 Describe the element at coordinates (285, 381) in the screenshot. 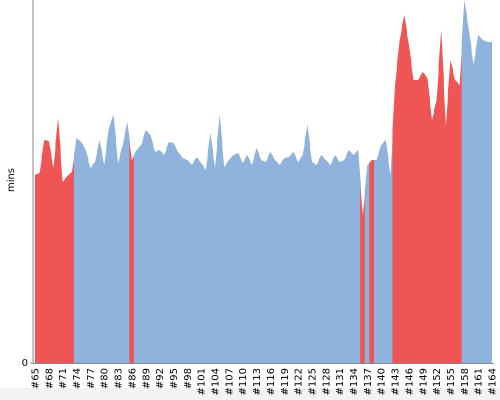

I see `x-tick-label: #119` at that location.